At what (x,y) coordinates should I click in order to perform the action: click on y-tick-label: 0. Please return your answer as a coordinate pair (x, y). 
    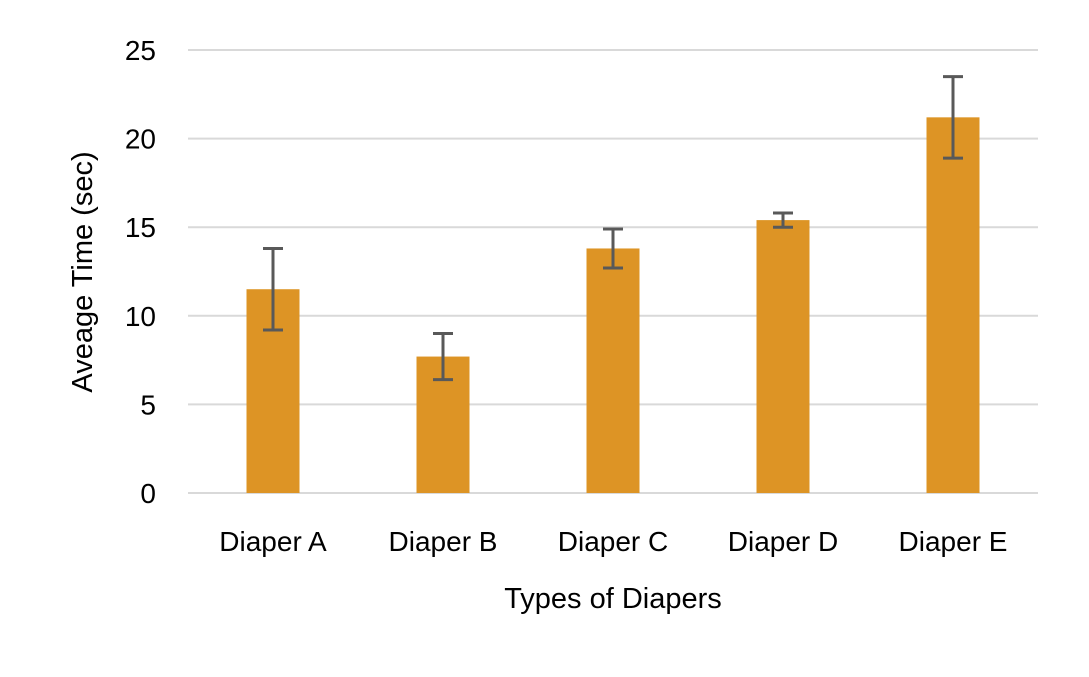
    Looking at the image, I should click on (148, 493).